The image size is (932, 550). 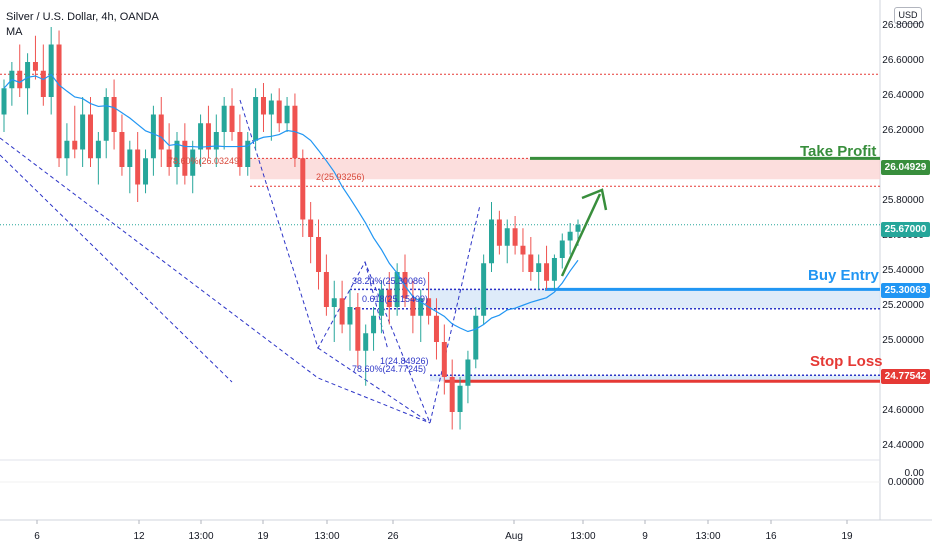 I want to click on price-tick-label: 26.60000, so click(x=903, y=60).